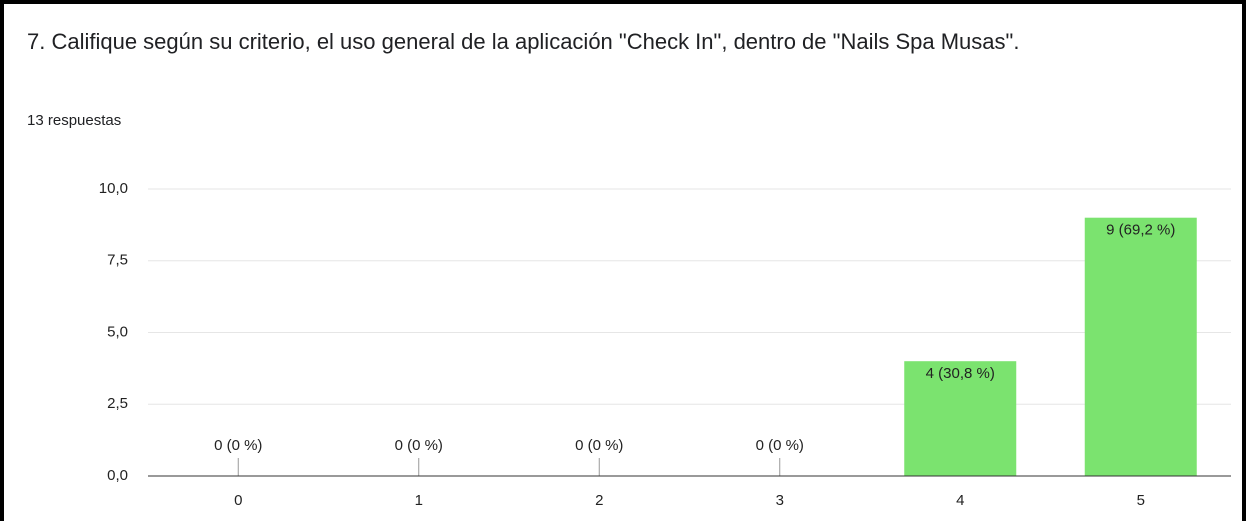  What do you see at coordinates (780, 500) in the screenshot?
I see `x-tick-label: 3` at bounding box center [780, 500].